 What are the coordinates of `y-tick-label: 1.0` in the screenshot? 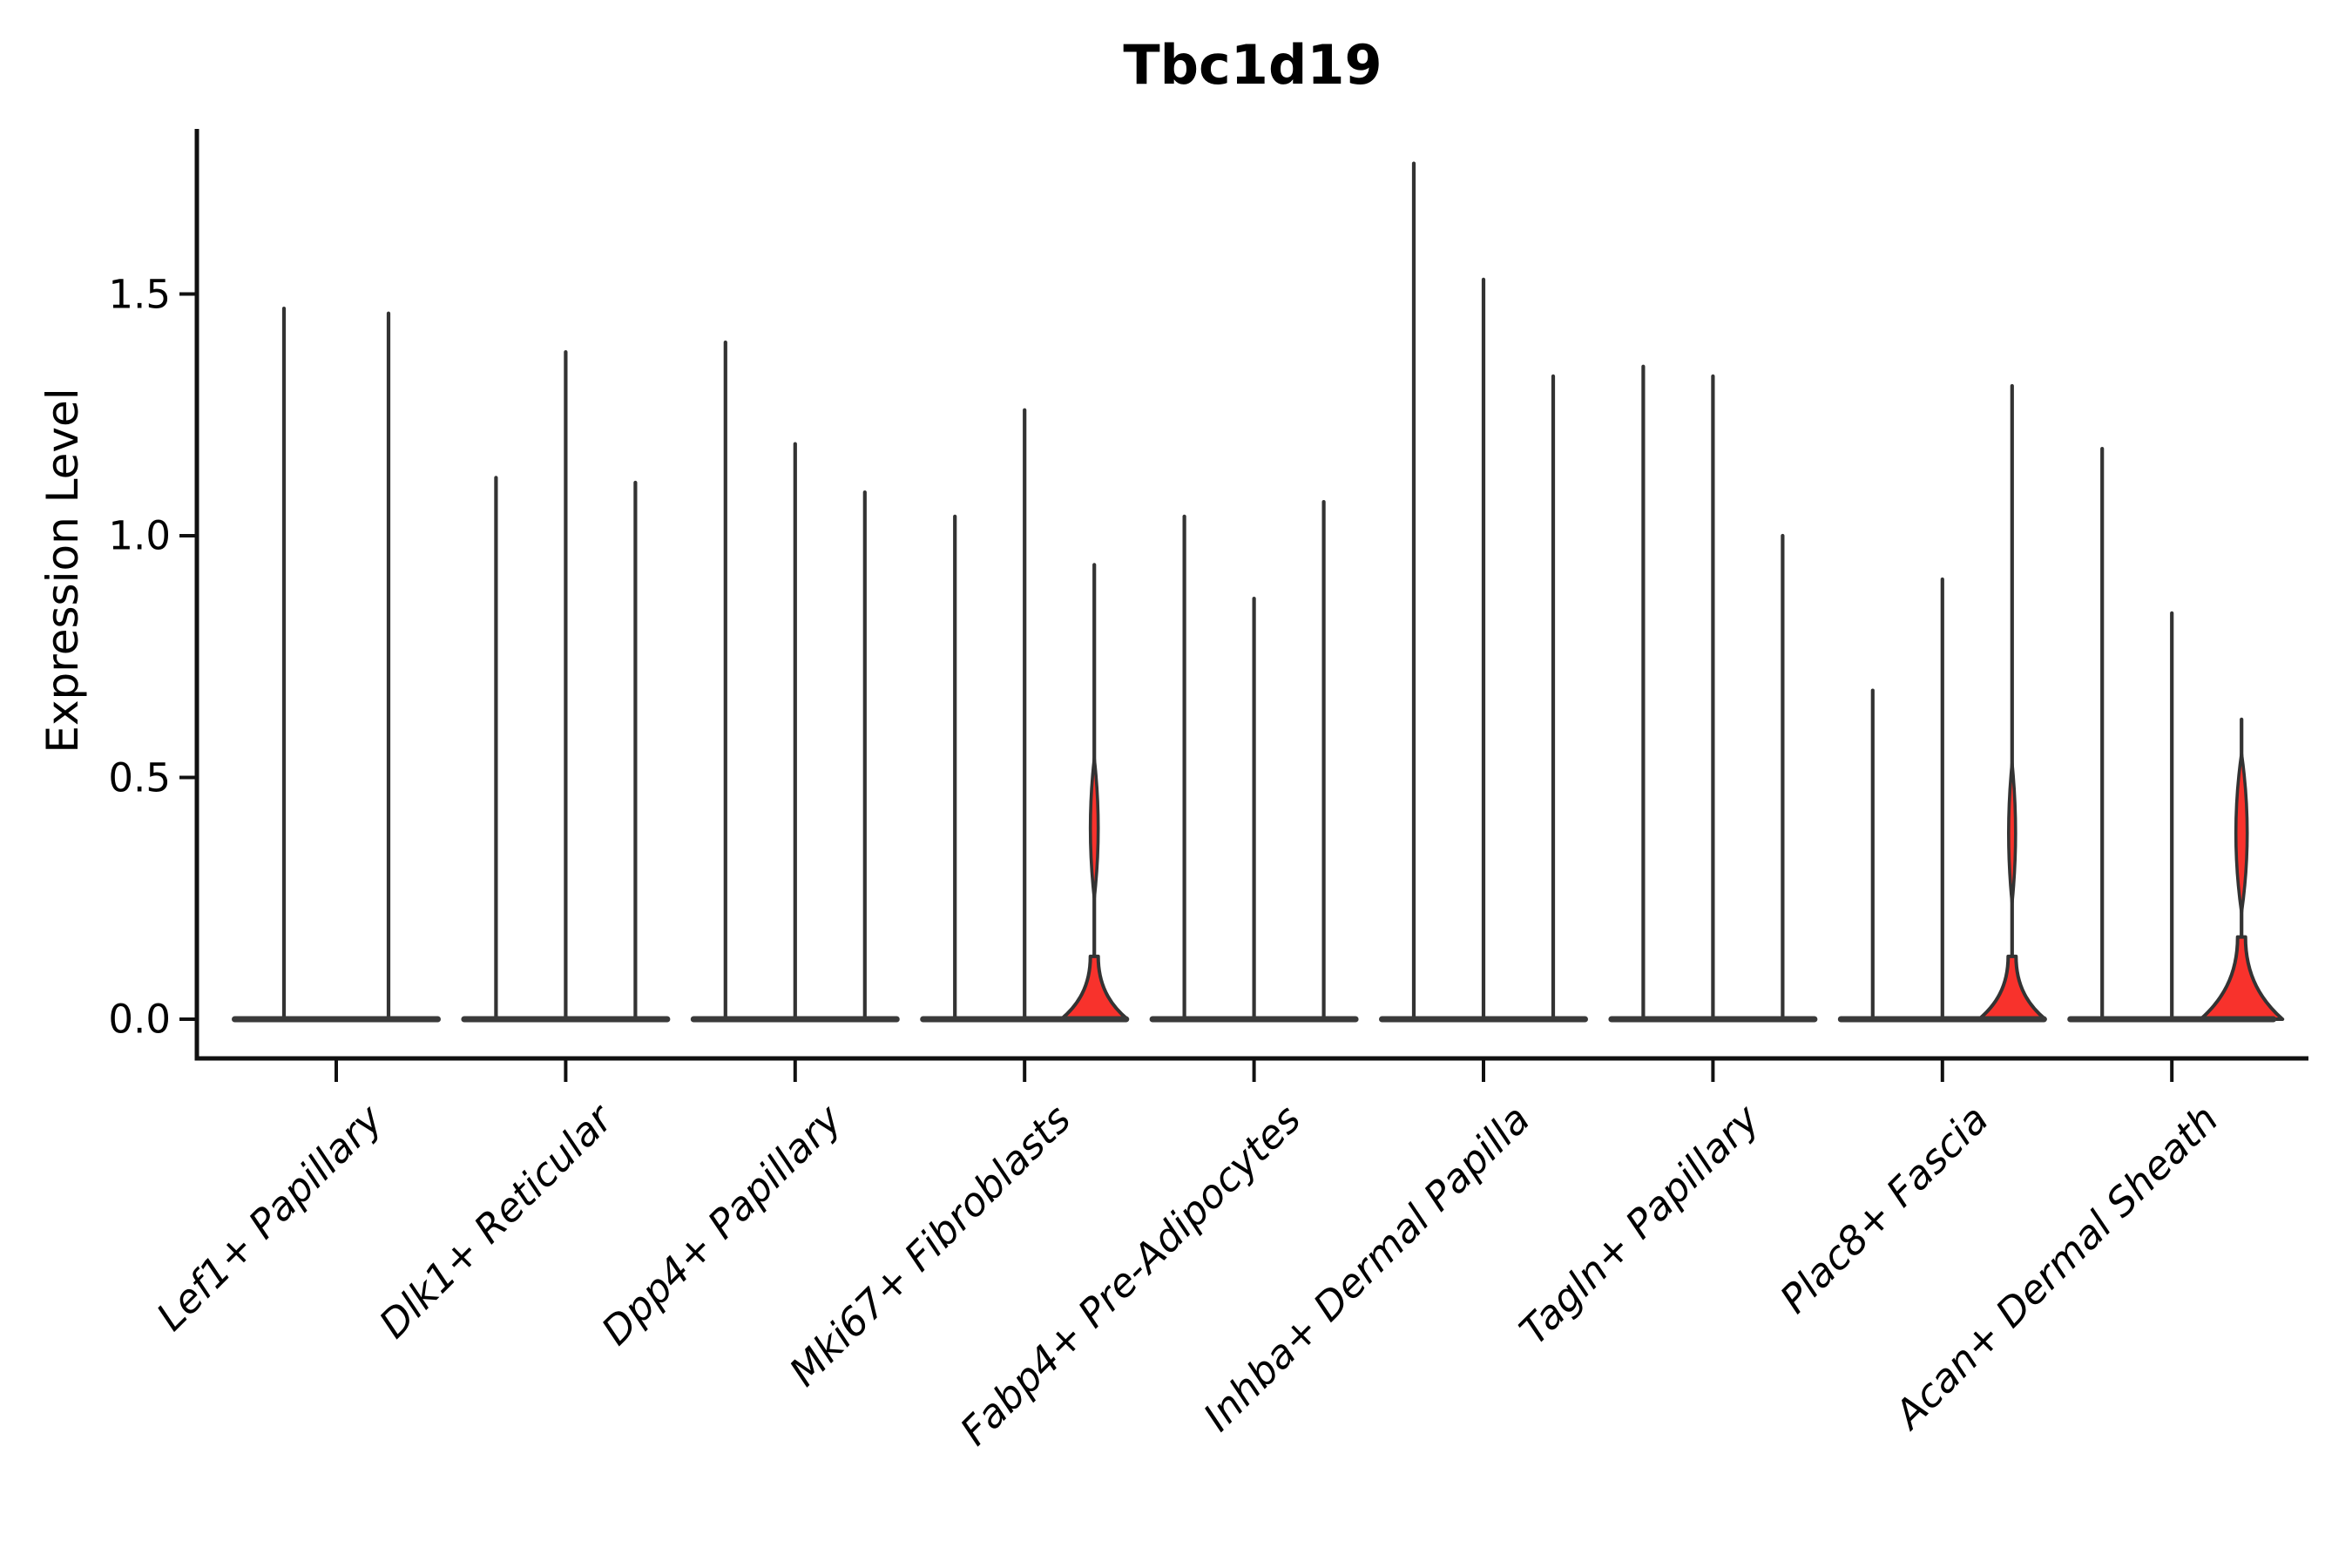 It's located at (139, 535).